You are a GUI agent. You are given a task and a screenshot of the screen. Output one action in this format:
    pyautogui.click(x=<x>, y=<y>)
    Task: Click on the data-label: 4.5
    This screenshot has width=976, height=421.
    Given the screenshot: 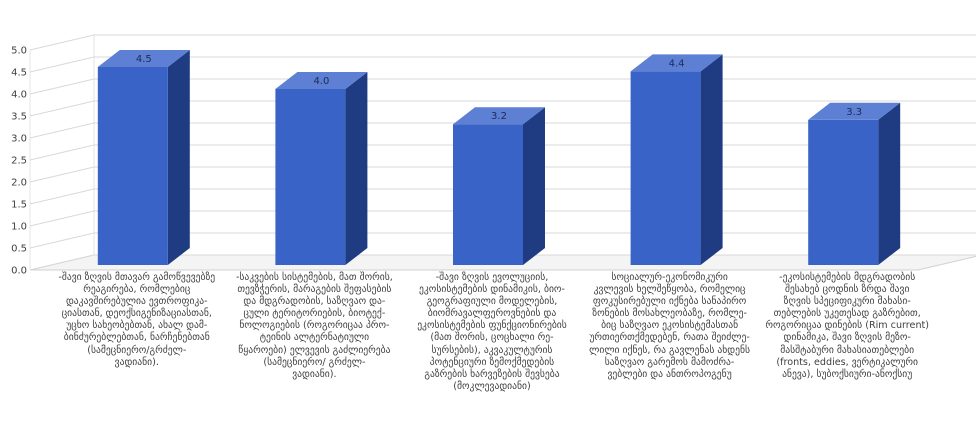 What is the action you would take?
    pyautogui.click(x=144, y=59)
    